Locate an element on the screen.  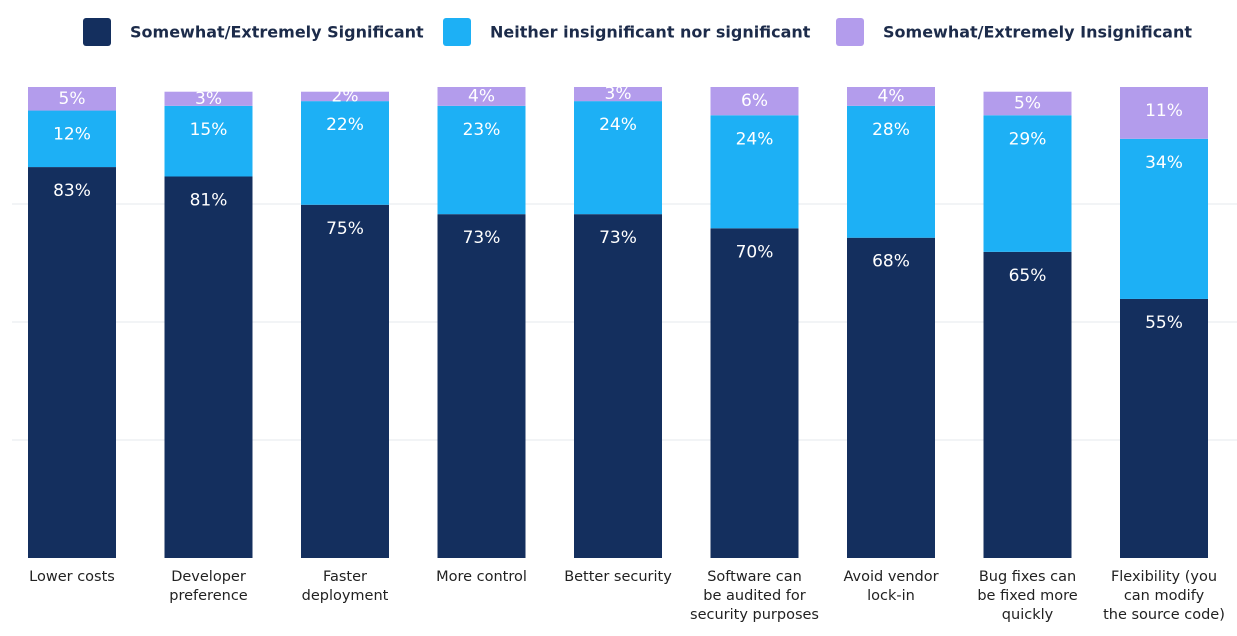
legend-label: Somewhat/Extremely Significant is located at coordinates (277, 32).